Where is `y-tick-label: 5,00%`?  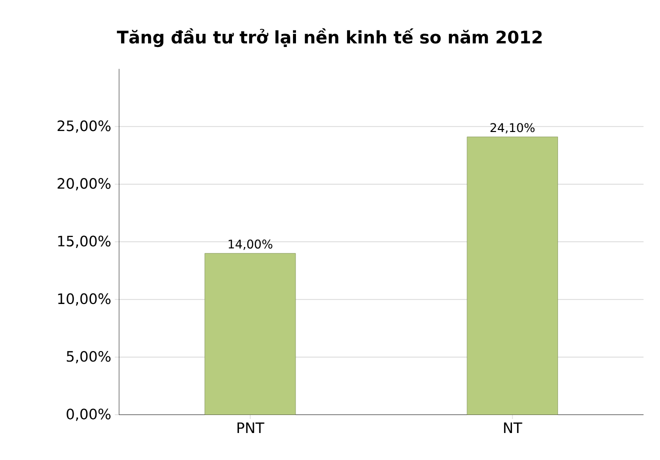 y-tick-label: 5,00% is located at coordinates (88, 357).